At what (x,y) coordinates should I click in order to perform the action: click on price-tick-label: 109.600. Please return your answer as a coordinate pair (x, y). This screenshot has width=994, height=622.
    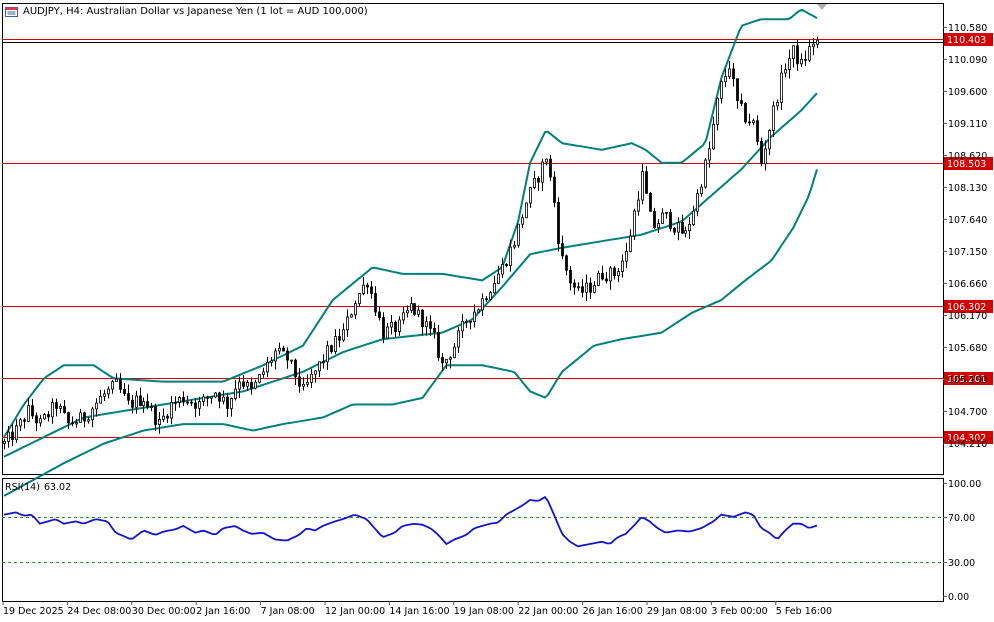
    Looking at the image, I should click on (967, 92).